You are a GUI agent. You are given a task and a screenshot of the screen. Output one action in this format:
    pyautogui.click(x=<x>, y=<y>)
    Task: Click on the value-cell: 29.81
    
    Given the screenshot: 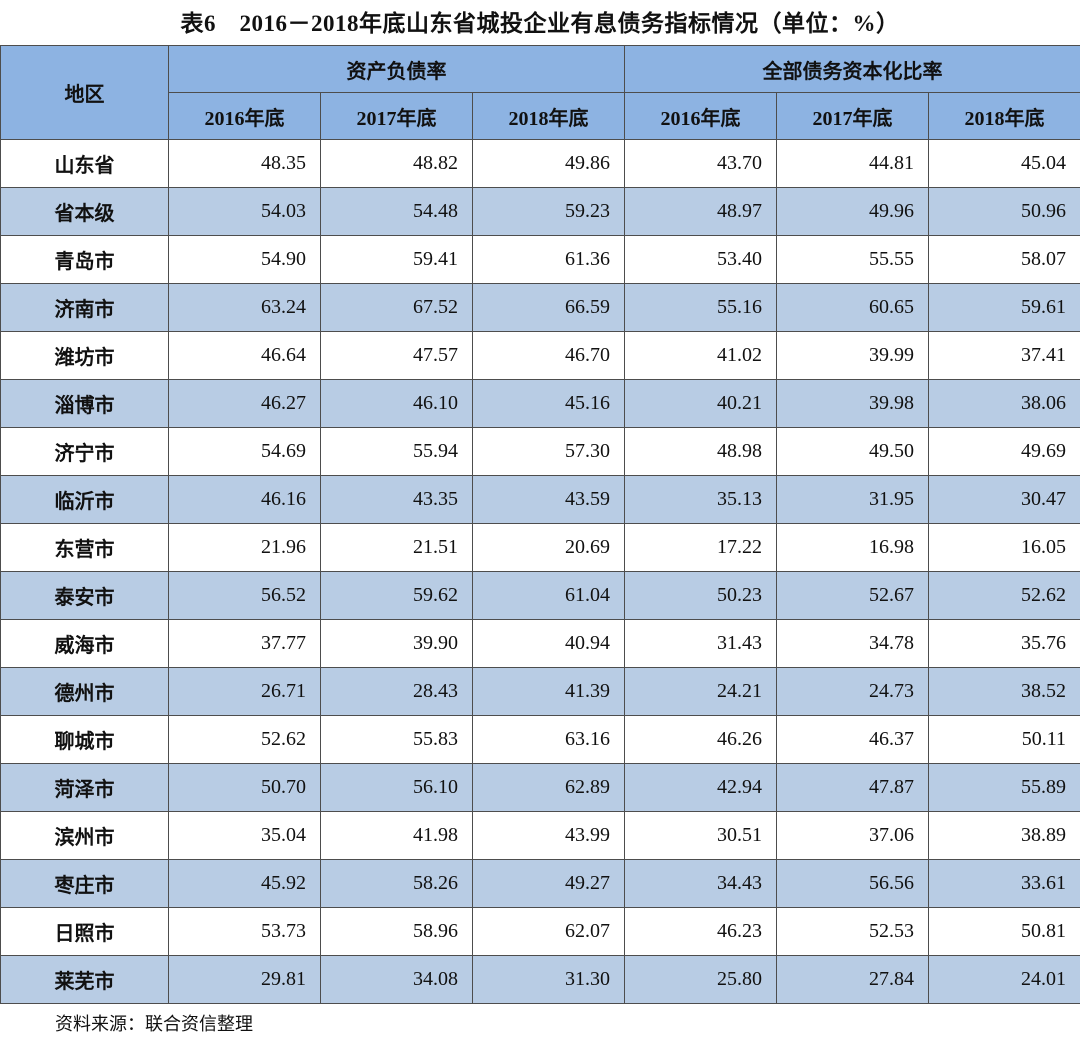 What is the action you would take?
    pyautogui.click(x=244, y=979)
    